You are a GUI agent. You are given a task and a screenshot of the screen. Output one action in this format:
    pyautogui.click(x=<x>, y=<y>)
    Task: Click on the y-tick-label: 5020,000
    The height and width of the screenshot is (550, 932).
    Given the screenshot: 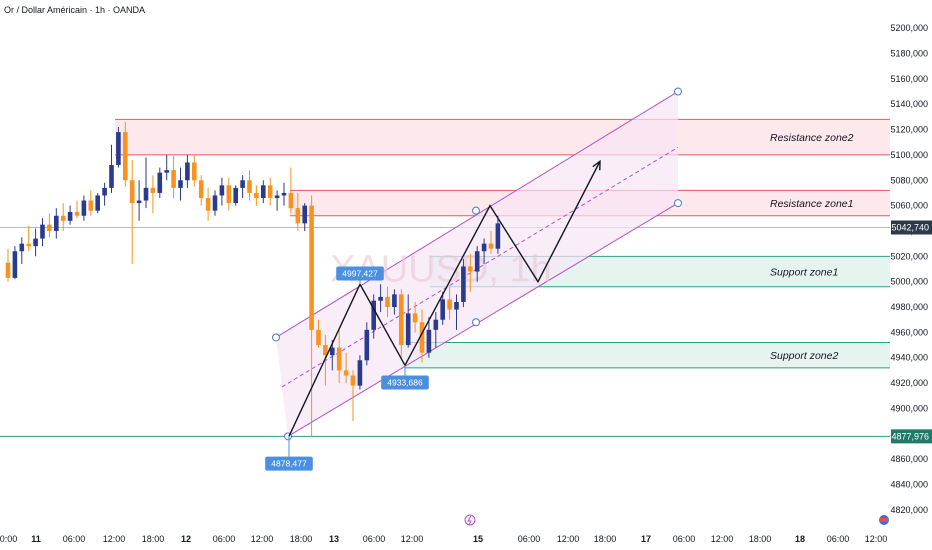 What is the action you would take?
    pyautogui.click(x=909, y=256)
    